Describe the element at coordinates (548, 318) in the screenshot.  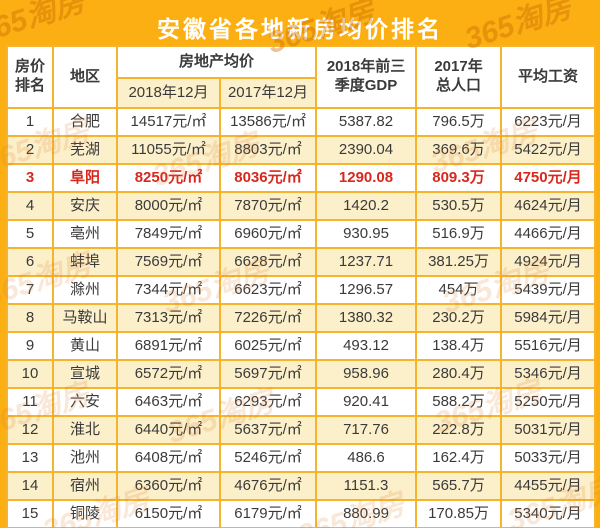
I see `wage-cell: 5984元/月` at that location.